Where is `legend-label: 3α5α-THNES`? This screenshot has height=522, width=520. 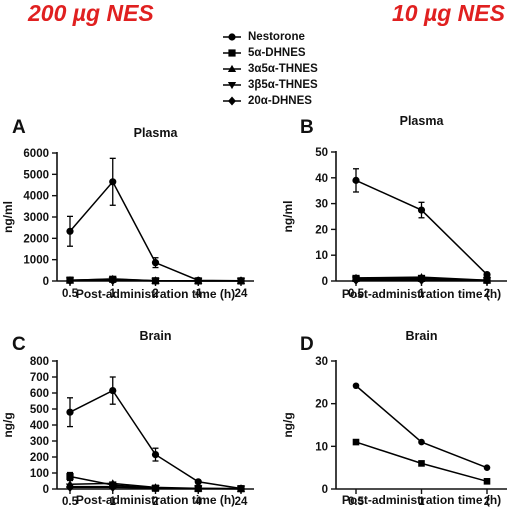 legend-label: 3α5α-THNES is located at coordinates (283, 69).